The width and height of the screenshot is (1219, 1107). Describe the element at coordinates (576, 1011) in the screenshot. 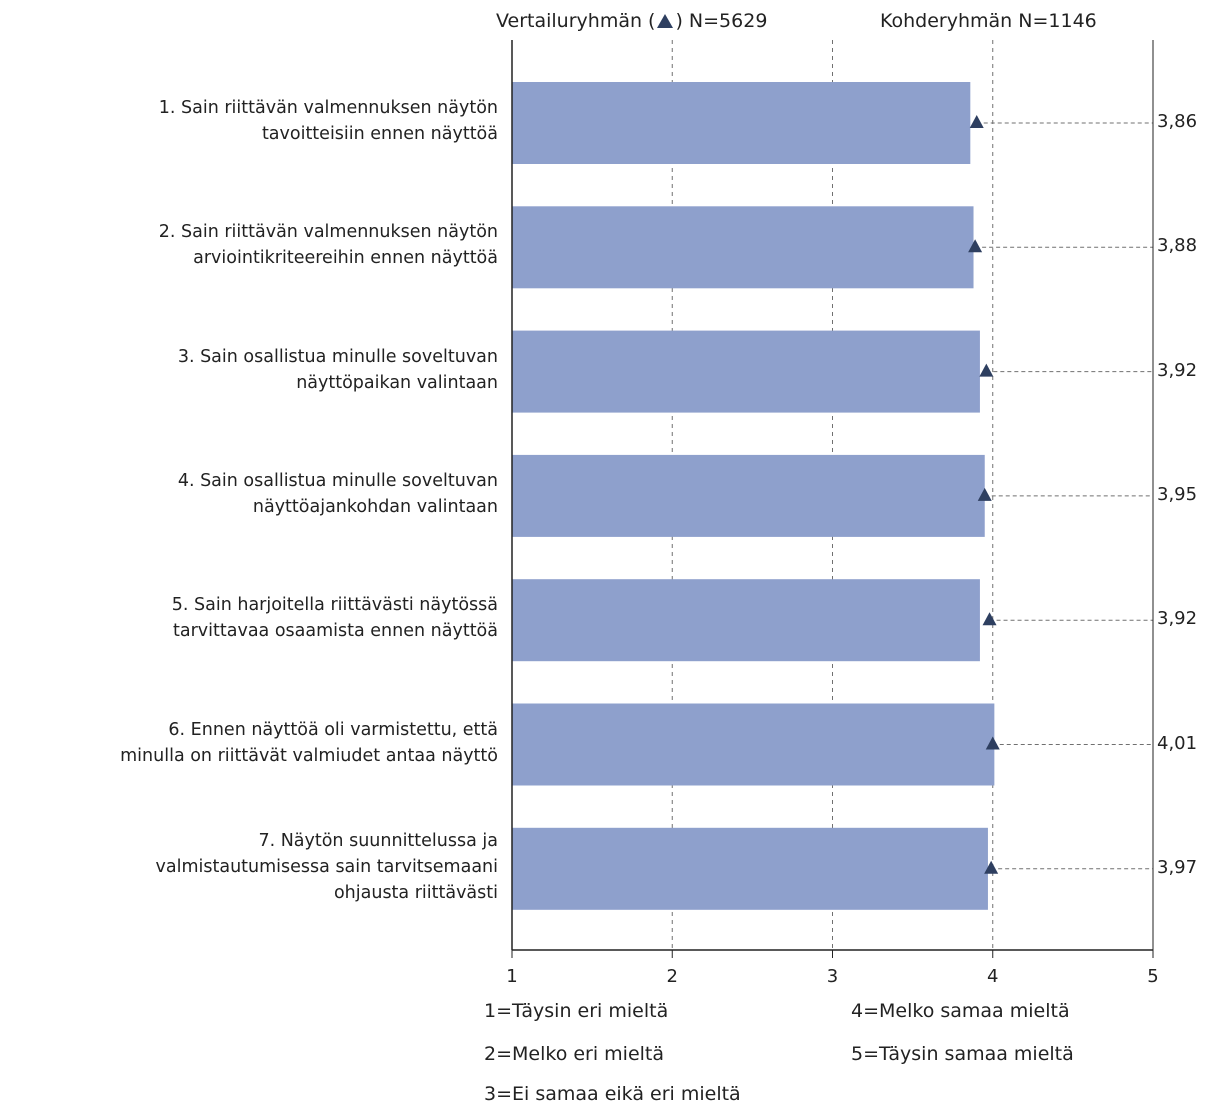

I see `legend-item-1: 1=Täysin eri mieltä` at that location.